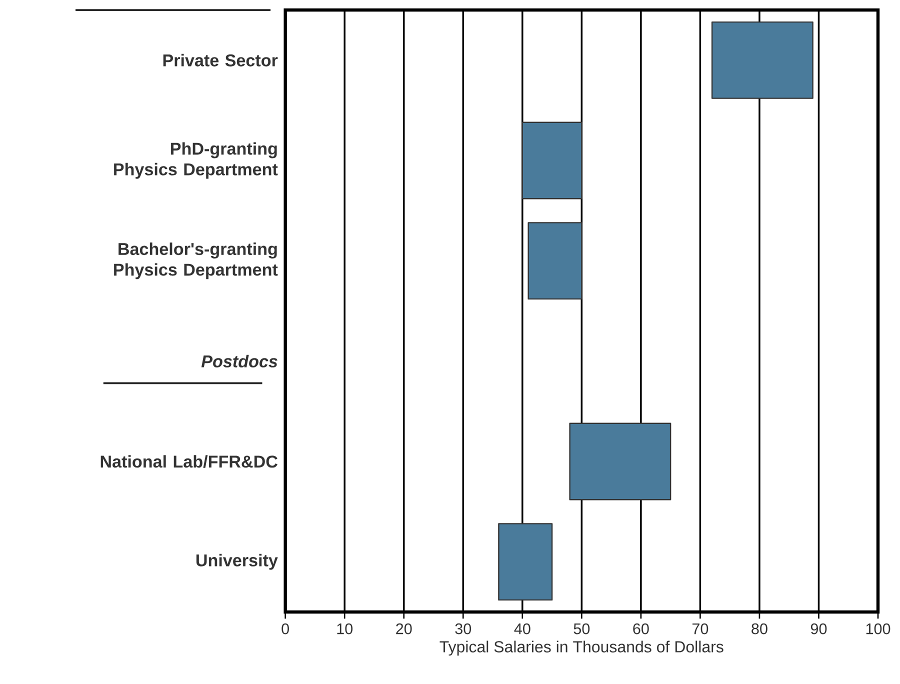  Describe the element at coordinates (196, 160) in the screenshot. I see `y-tick-label: PhD-granting Physics Department` at that location.